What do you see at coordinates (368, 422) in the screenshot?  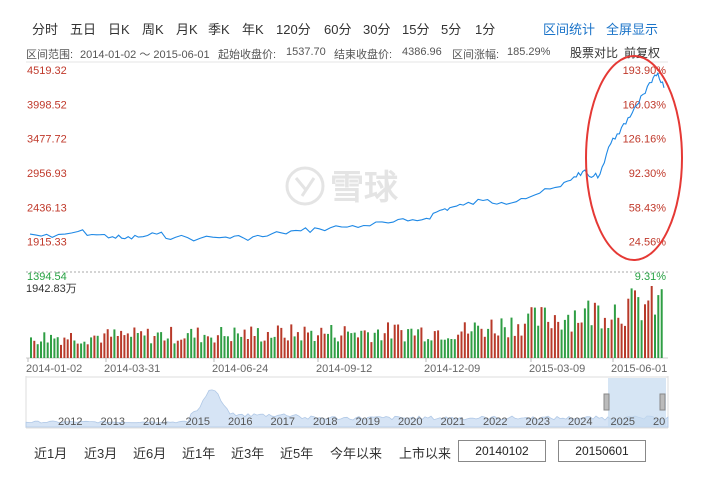 I see `nav-year-7: 2019` at bounding box center [368, 422].